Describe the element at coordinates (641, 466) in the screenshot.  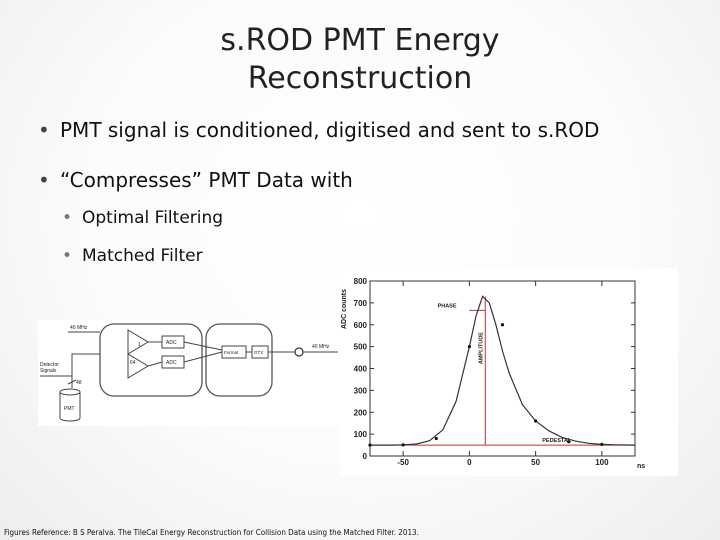
I see `x-axis-label: ns` at that location.